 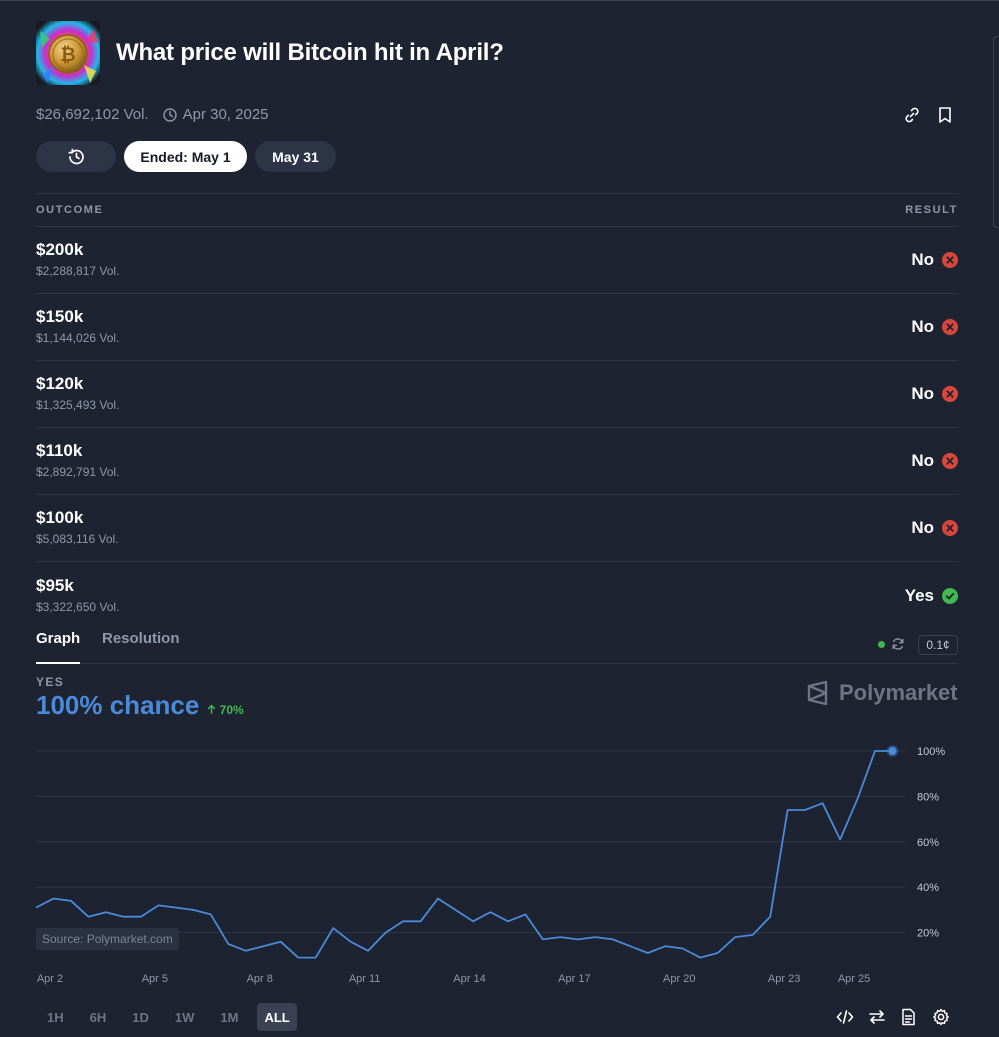 What do you see at coordinates (78, 271) in the screenshot?
I see `outcome-volume: $2,288,817 Vol.` at bounding box center [78, 271].